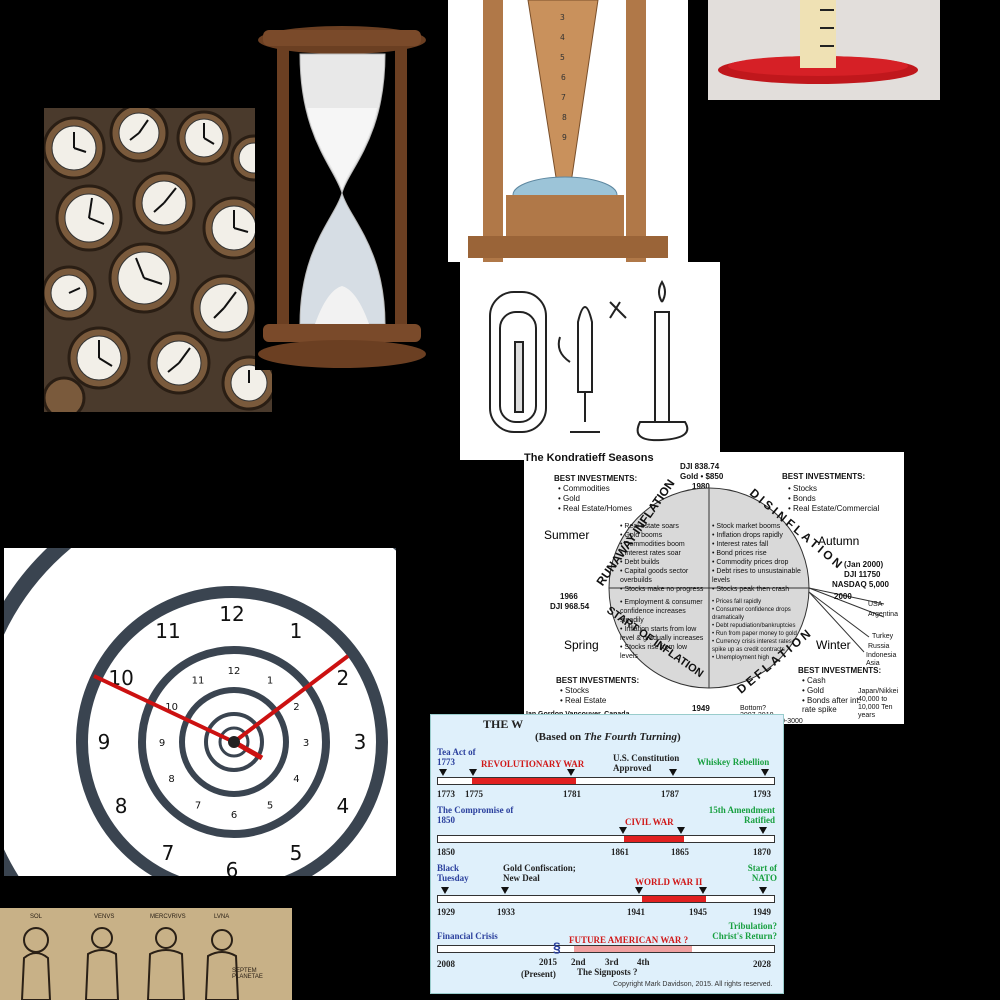 The image size is (1000, 1000). Describe the element at coordinates (670, 794) in the screenshot. I see `year-label: 1787` at that location.